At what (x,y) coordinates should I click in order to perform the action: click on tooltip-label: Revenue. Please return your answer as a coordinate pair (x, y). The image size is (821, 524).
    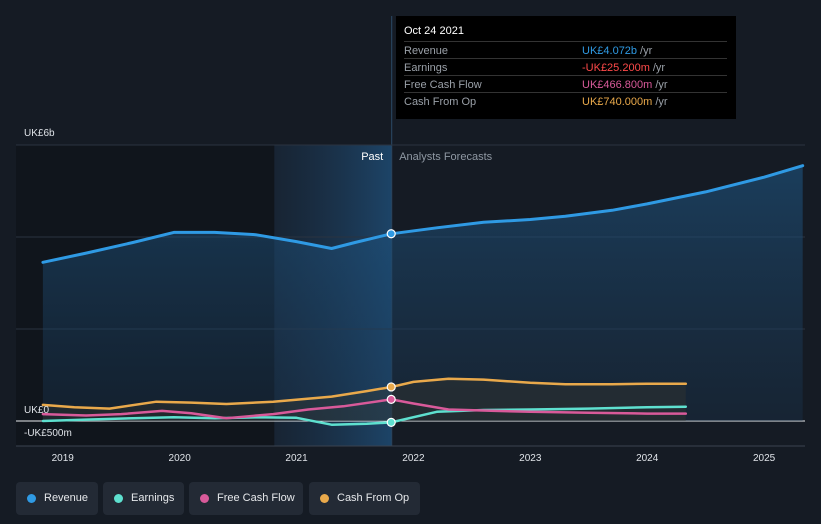
    Looking at the image, I should click on (426, 51).